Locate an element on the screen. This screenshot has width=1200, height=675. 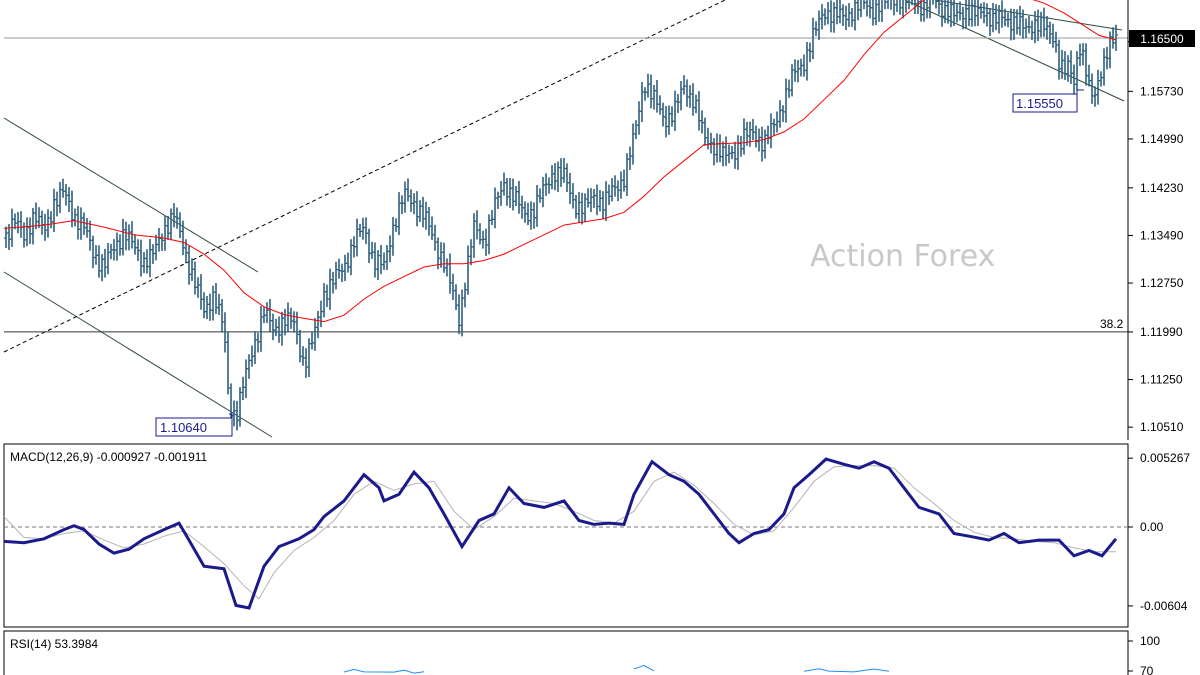
recent-low-annotation: 1.15550 is located at coordinates (1048, 101).